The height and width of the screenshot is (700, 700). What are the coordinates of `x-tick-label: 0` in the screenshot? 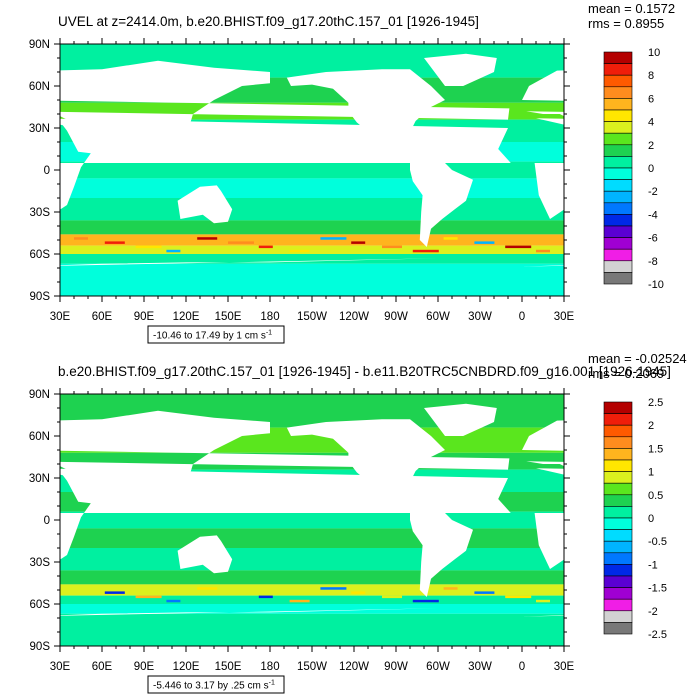 It's located at (522, 317).